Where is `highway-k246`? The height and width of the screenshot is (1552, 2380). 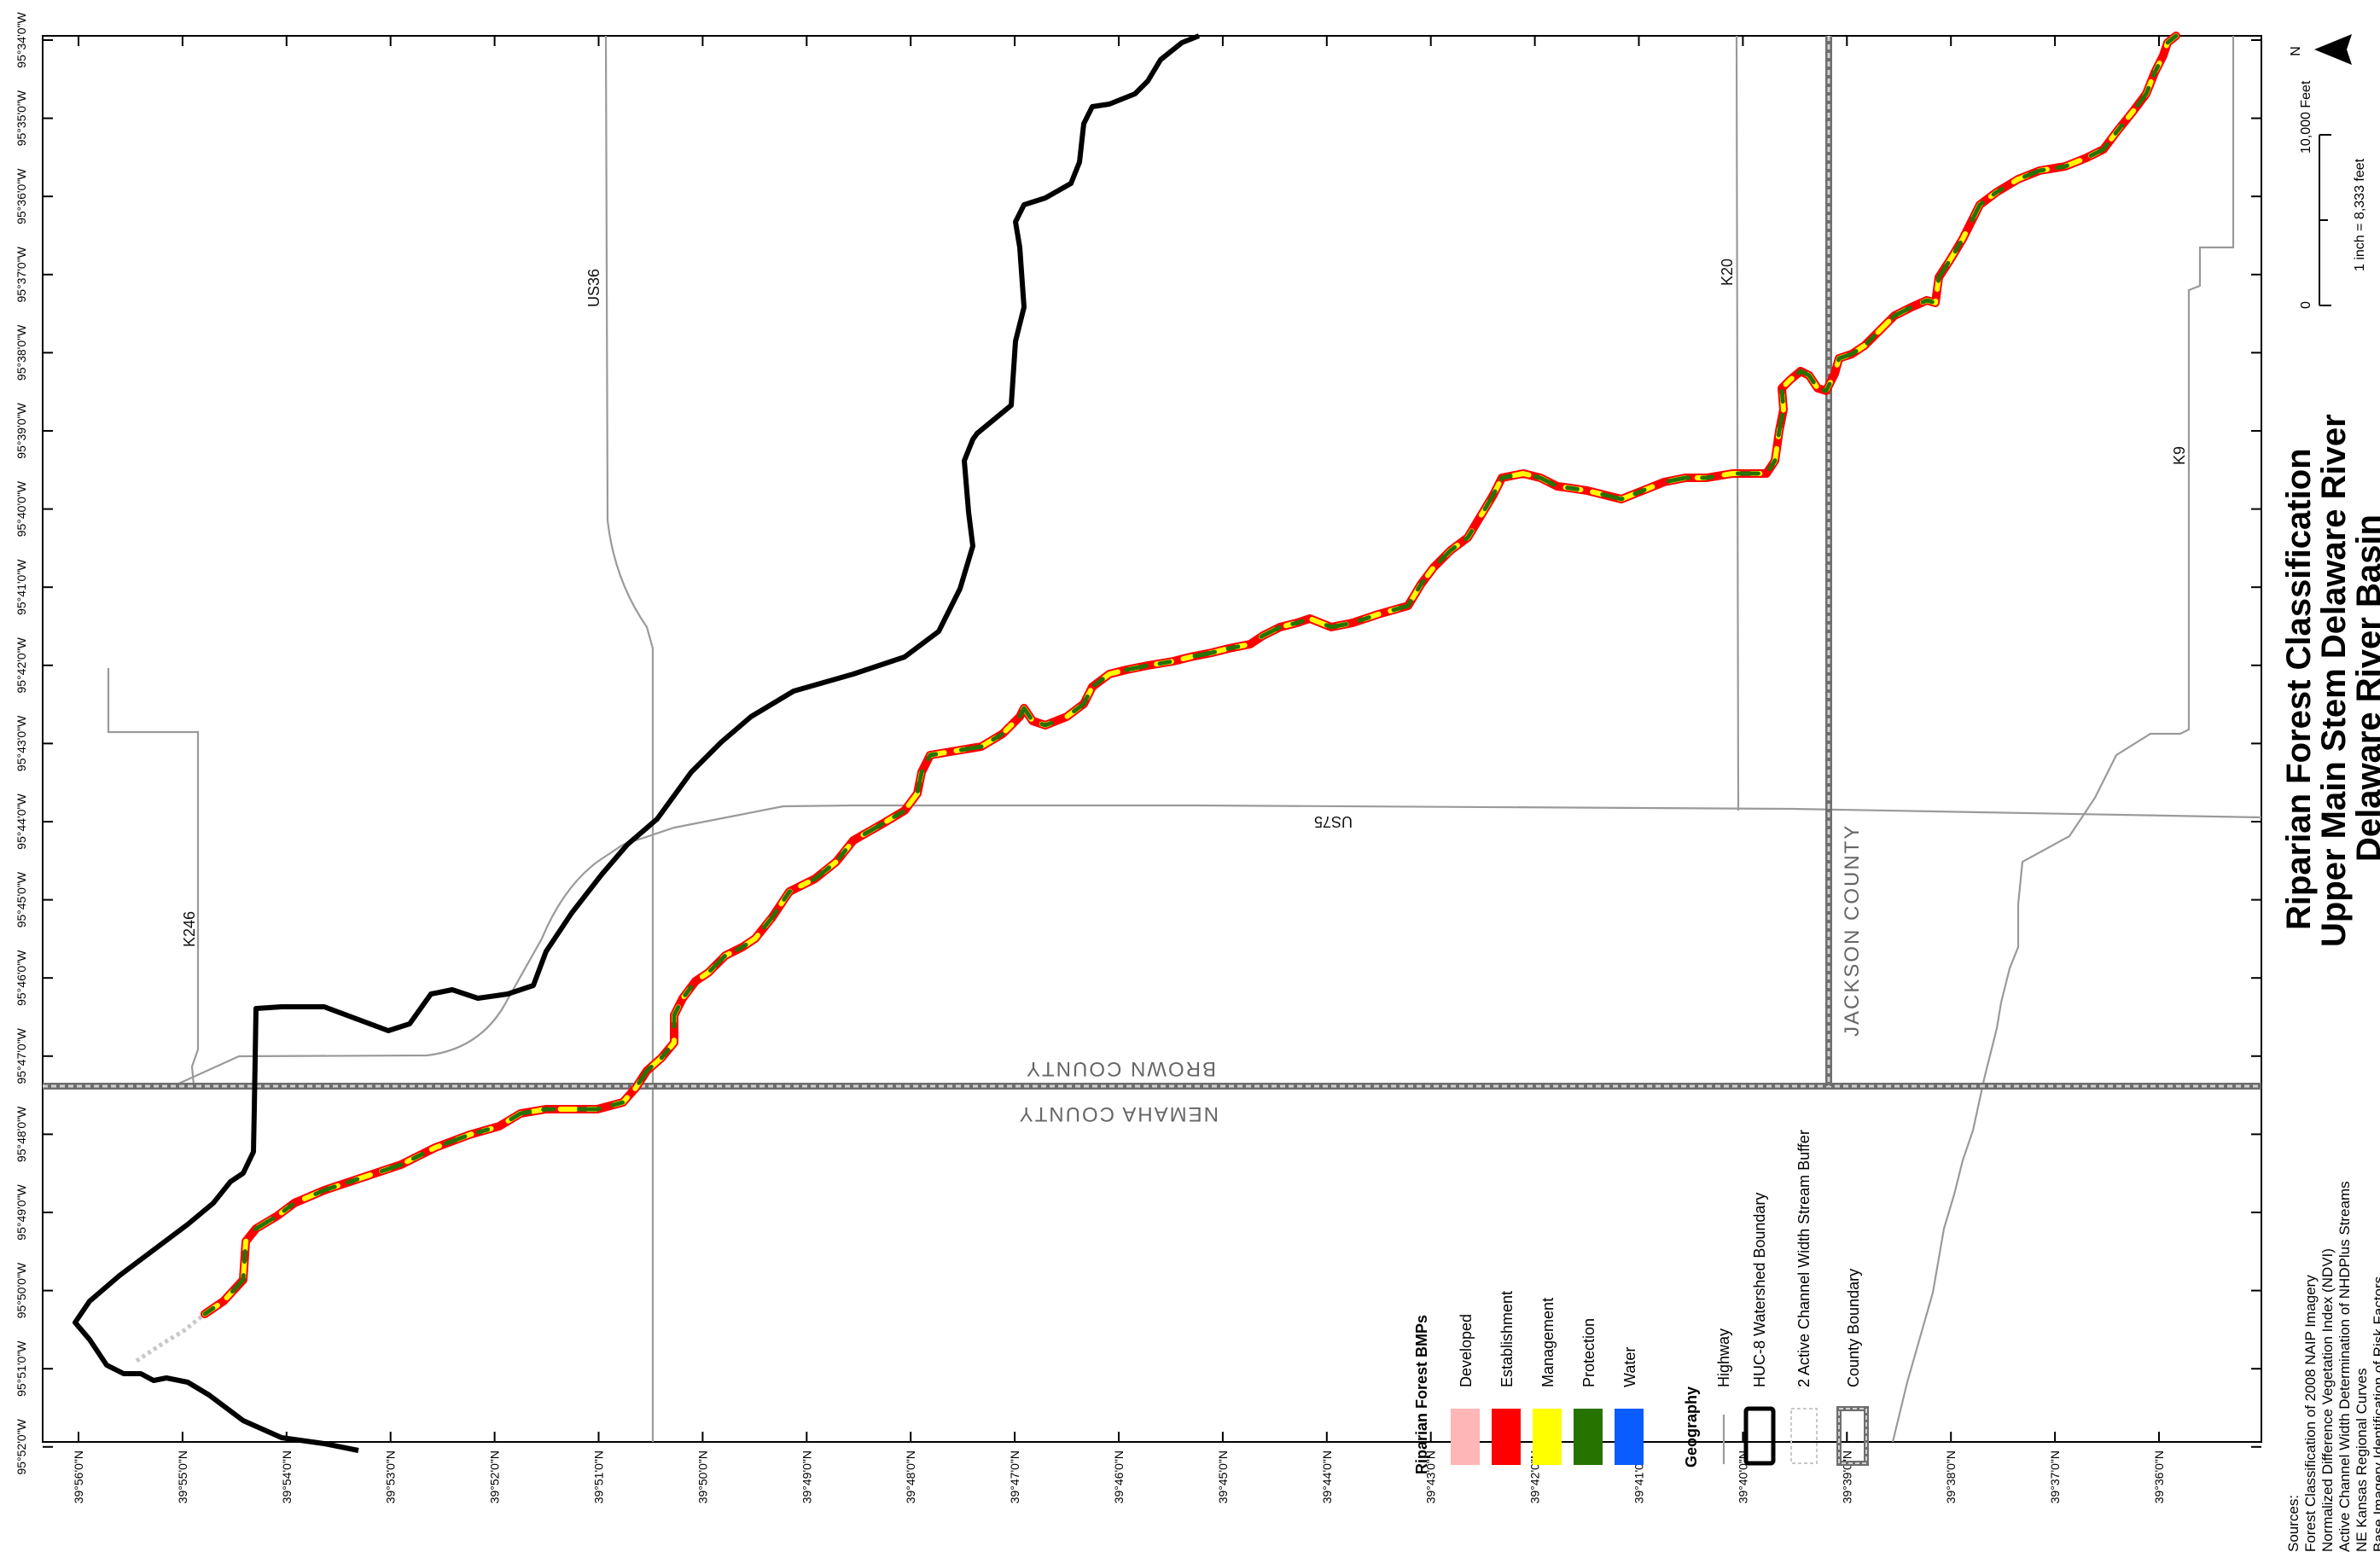 highway-k246 is located at coordinates (154, 877).